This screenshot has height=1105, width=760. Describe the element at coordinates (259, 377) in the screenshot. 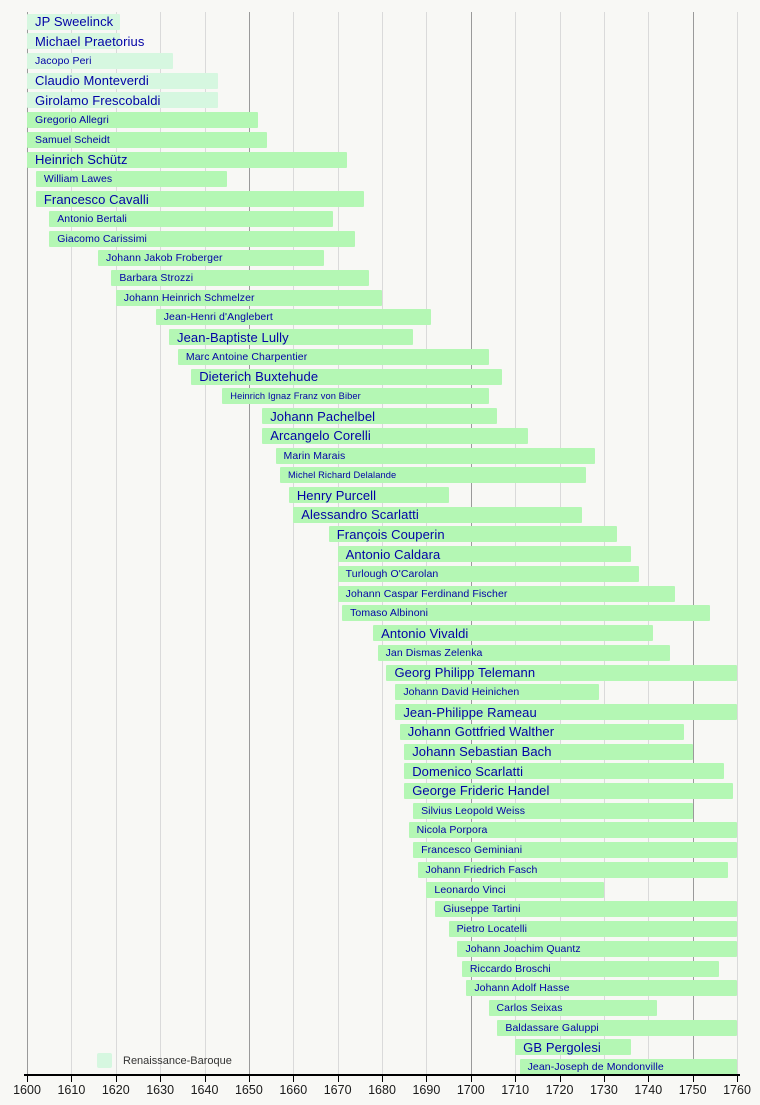

I see `composer-label: Dieterich Buxtehude` at that location.